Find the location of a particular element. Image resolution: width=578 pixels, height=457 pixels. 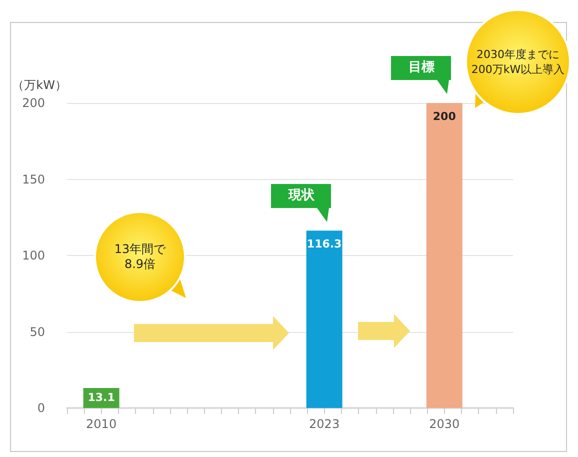

y-axis-title: （万kW） is located at coordinates (39, 85).